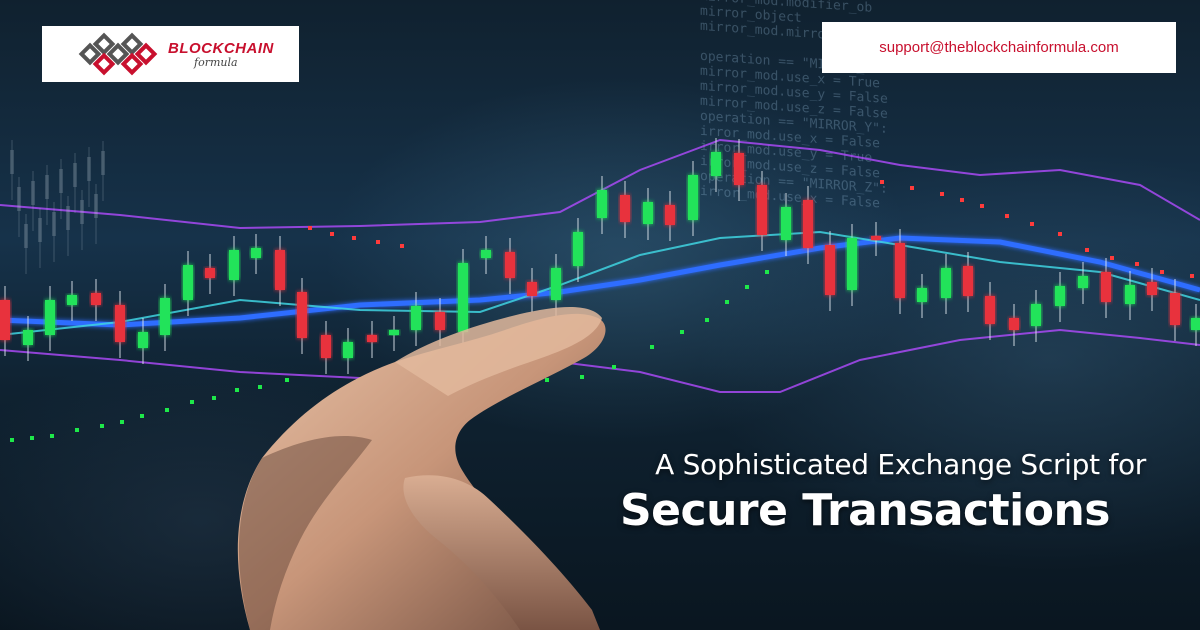 The image size is (1200, 630). I want to click on upper-band-line, so click(600, 184).